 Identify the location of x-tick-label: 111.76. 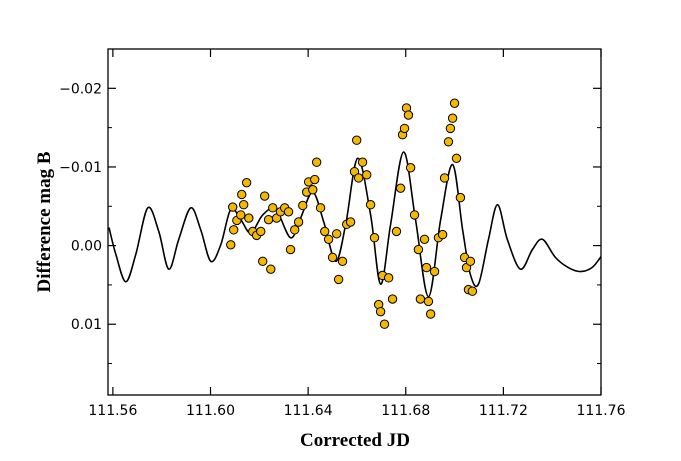
(601, 411).